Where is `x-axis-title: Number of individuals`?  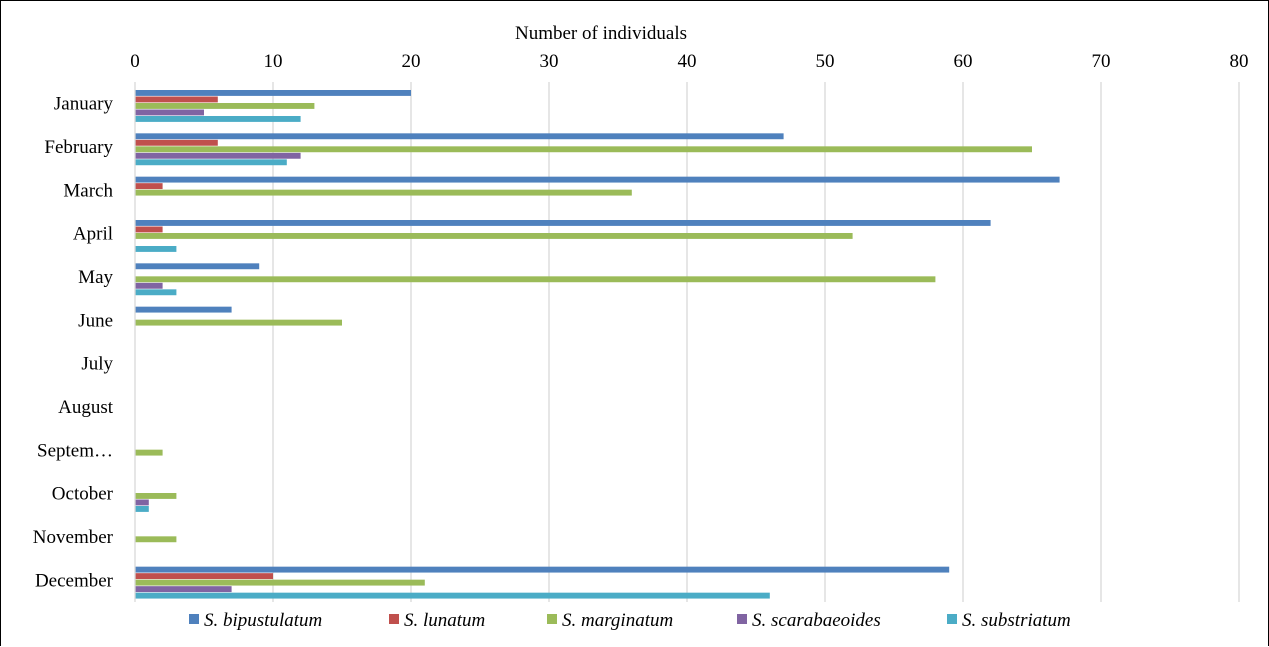 x-axis-title: Number of individuals is located at coordinates (601, 33).